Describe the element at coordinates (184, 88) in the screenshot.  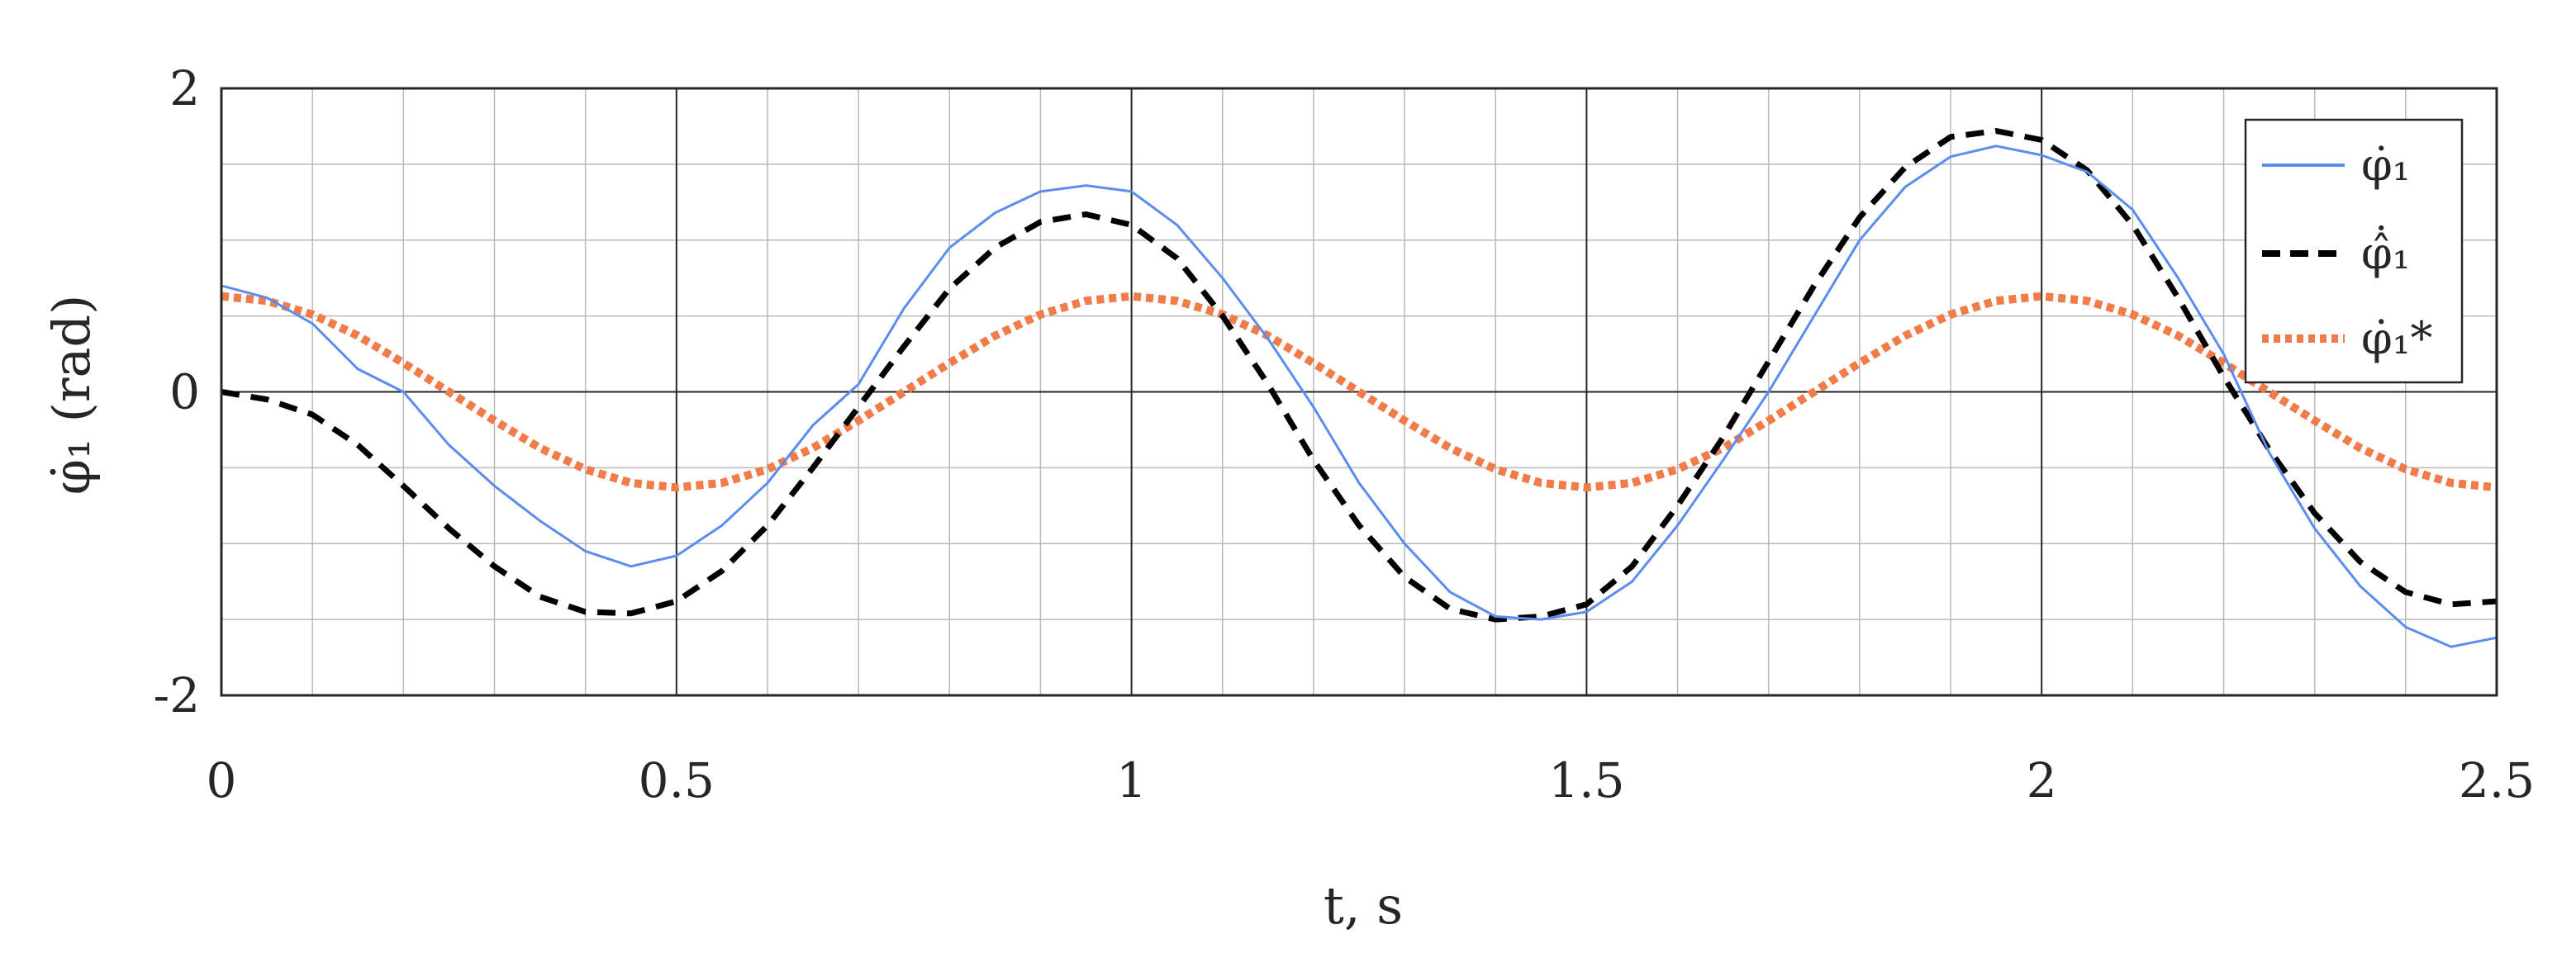
I see `y-tick-label: 2` at that location.